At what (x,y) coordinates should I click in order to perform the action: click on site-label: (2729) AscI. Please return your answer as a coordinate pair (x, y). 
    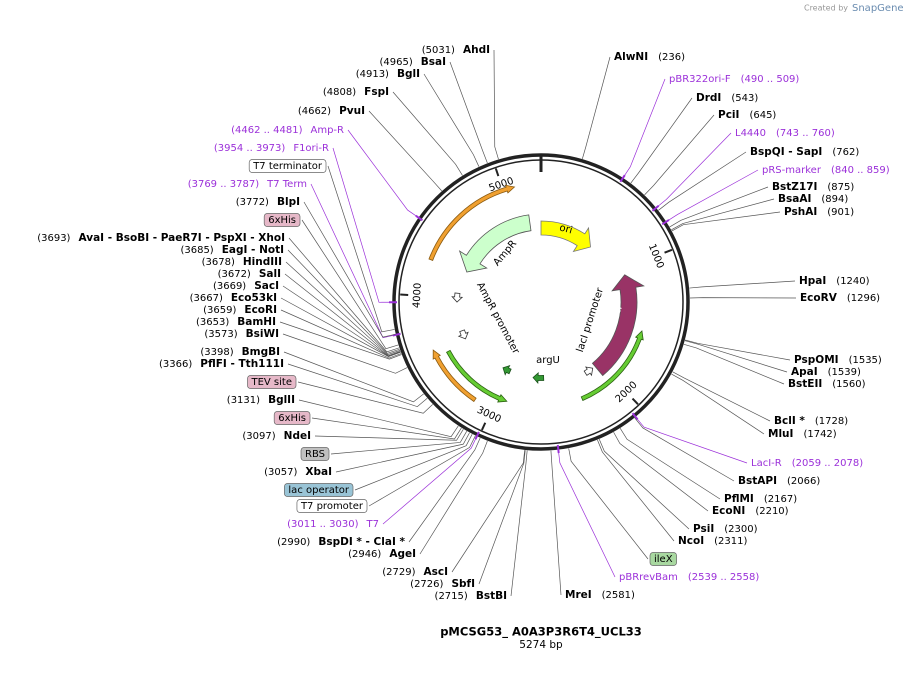
    Looking at the image, I should click on (415, 572).